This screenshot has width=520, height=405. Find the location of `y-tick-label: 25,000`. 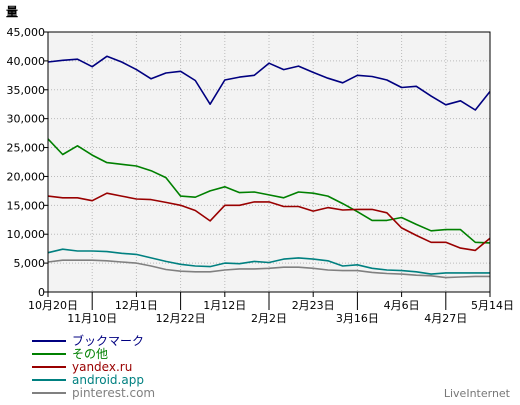

y-tick-label: 25,000 is located at coordinates (26, 148).